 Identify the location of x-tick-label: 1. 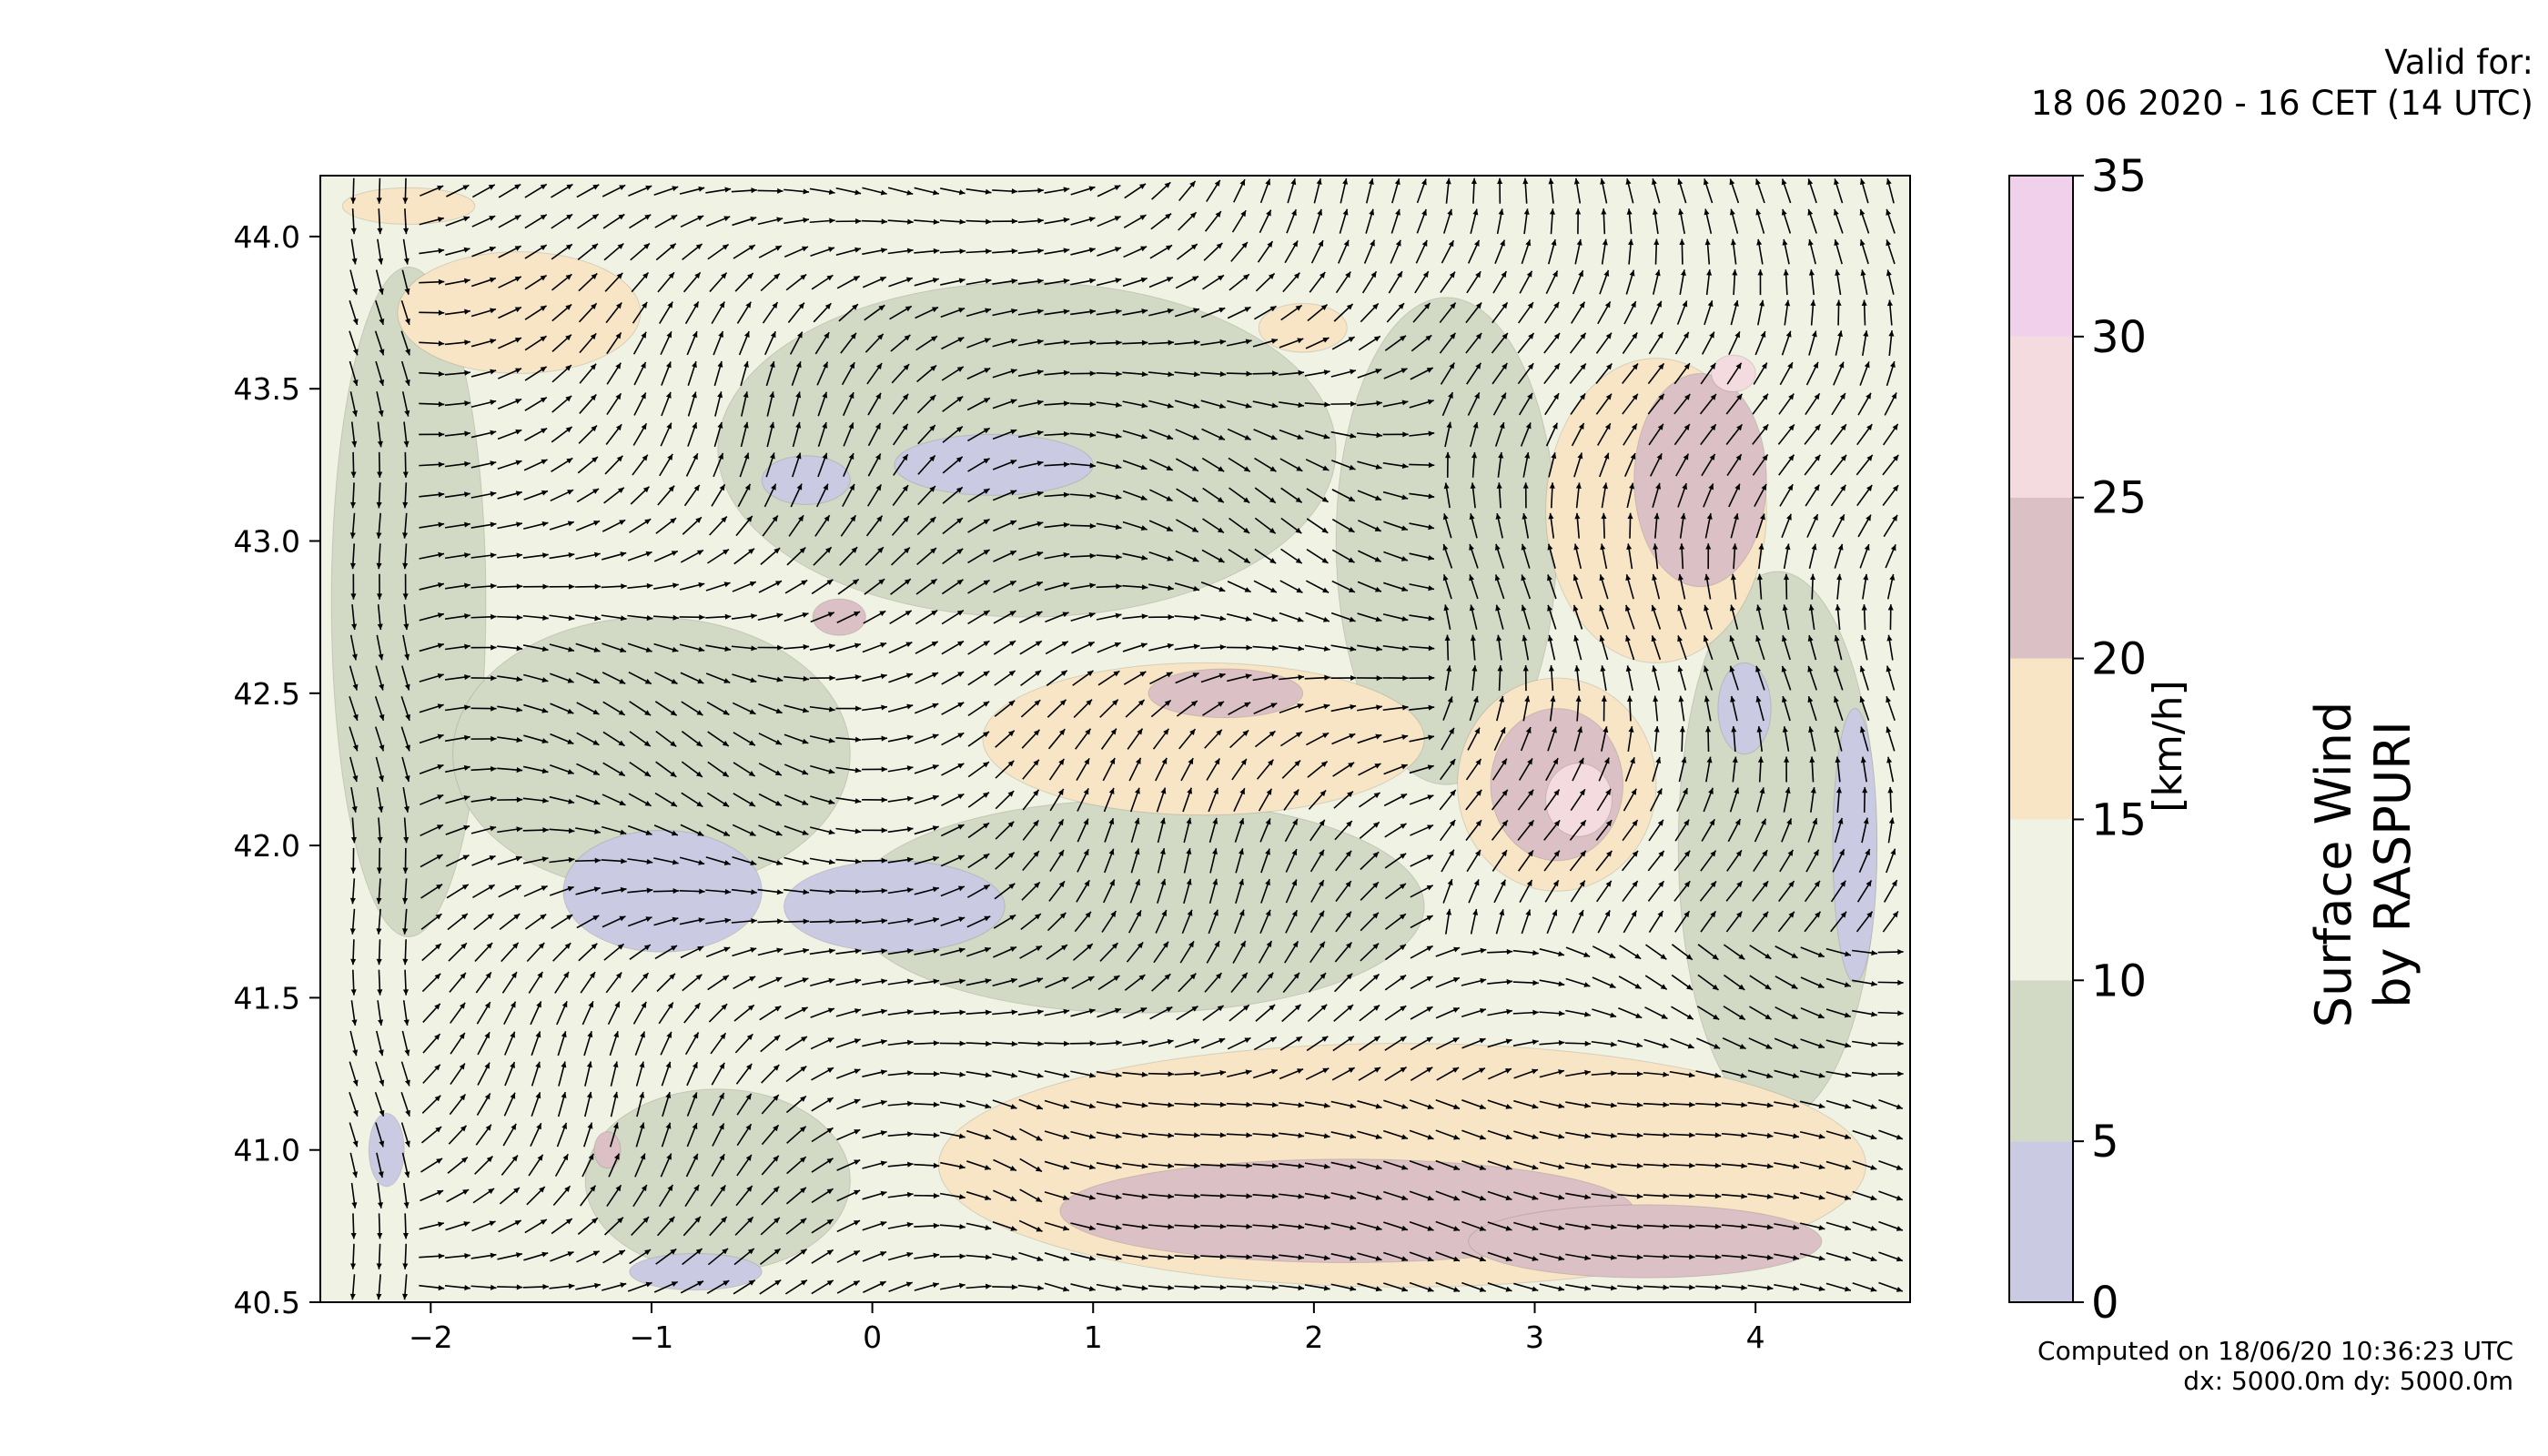
(1094, 1337).